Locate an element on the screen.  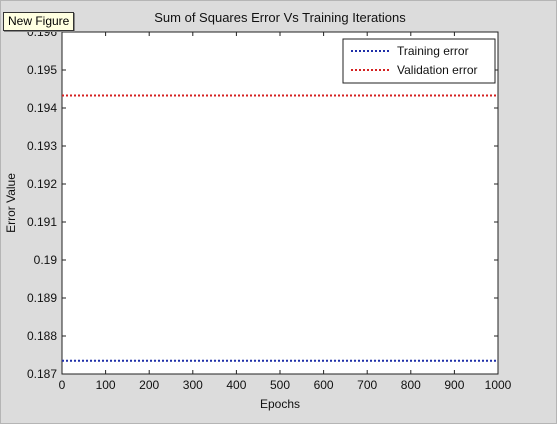
x-tick-label: 500 is located at coordinates (280, 385).